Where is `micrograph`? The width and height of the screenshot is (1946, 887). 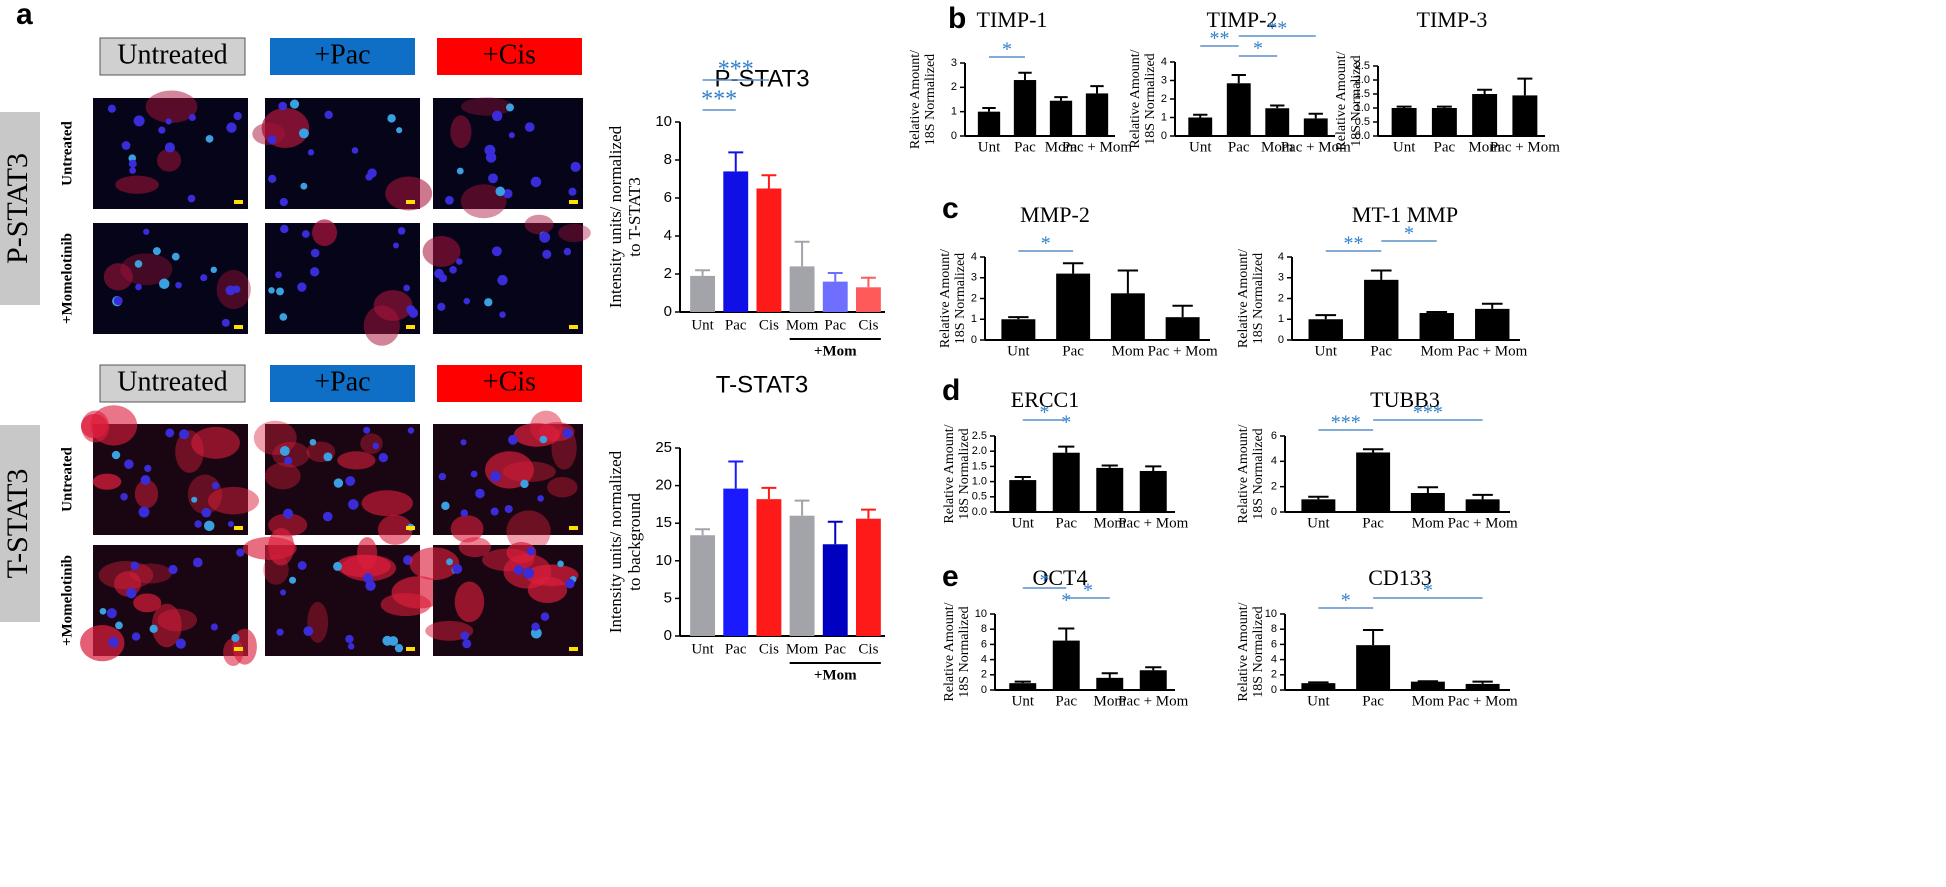 micrograph is located at coordinates (508, 278).